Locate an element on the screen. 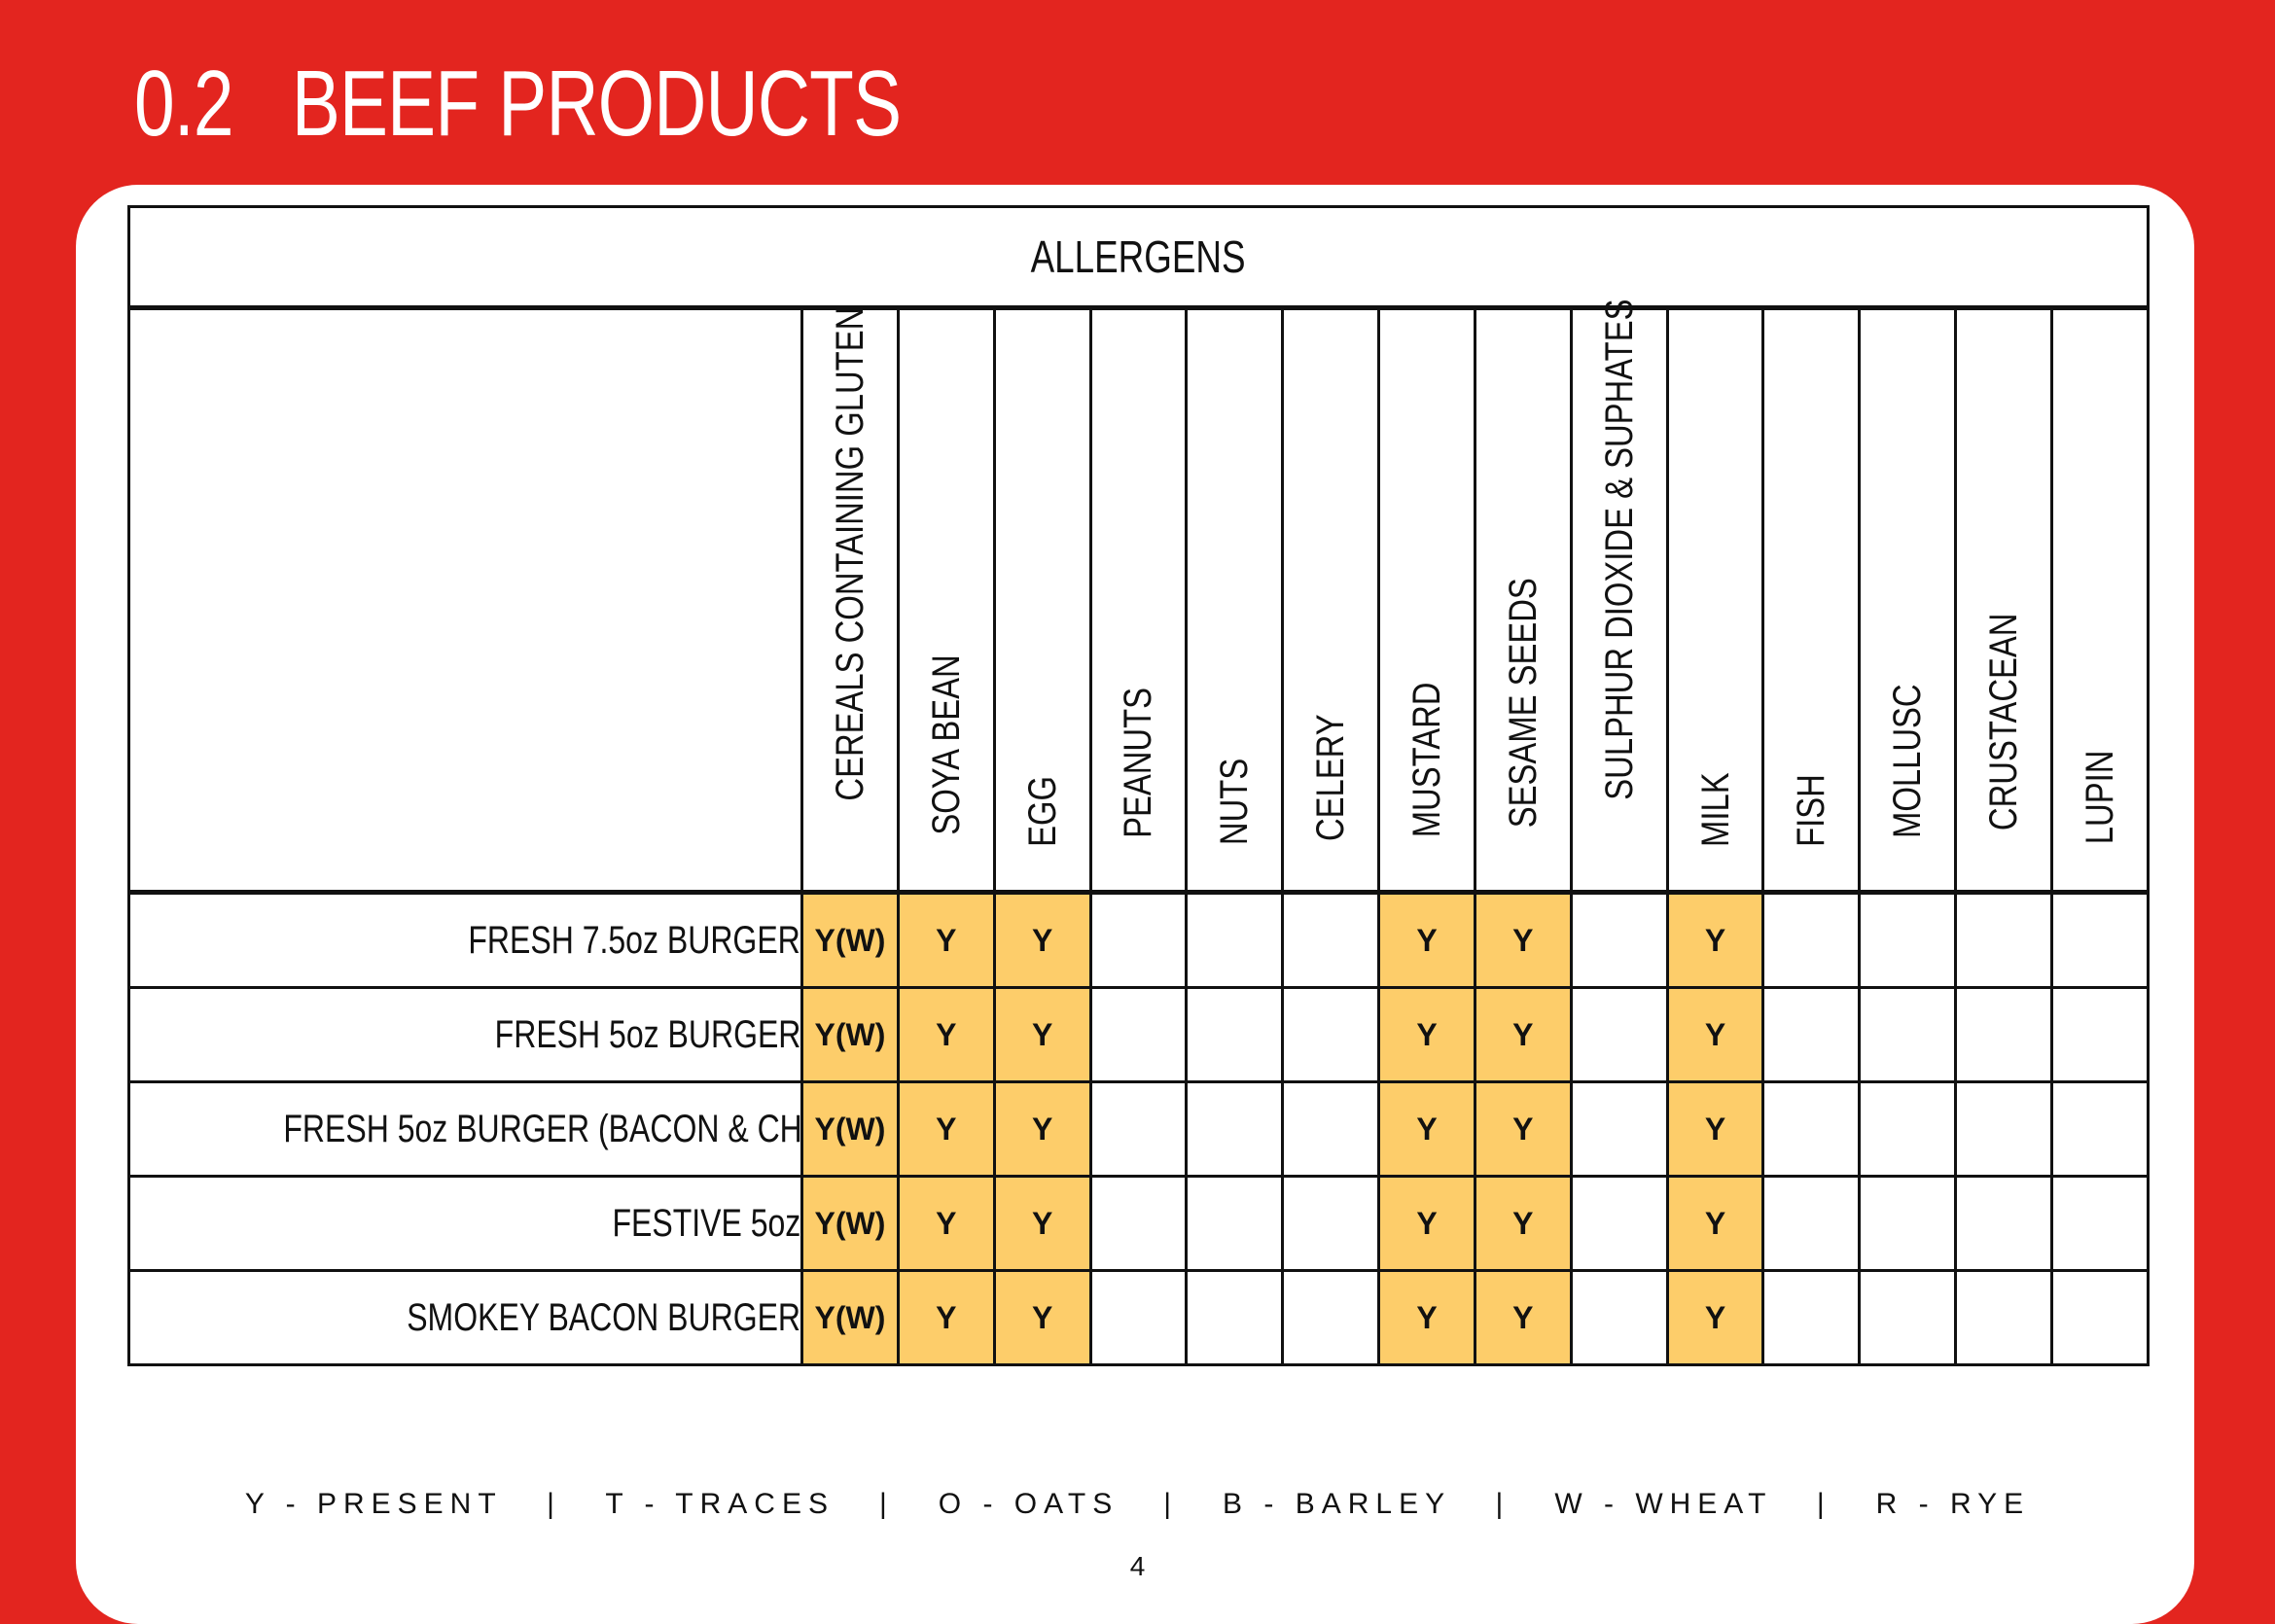  column-header-label: LUPIN is located at coordinates (2100, 797).